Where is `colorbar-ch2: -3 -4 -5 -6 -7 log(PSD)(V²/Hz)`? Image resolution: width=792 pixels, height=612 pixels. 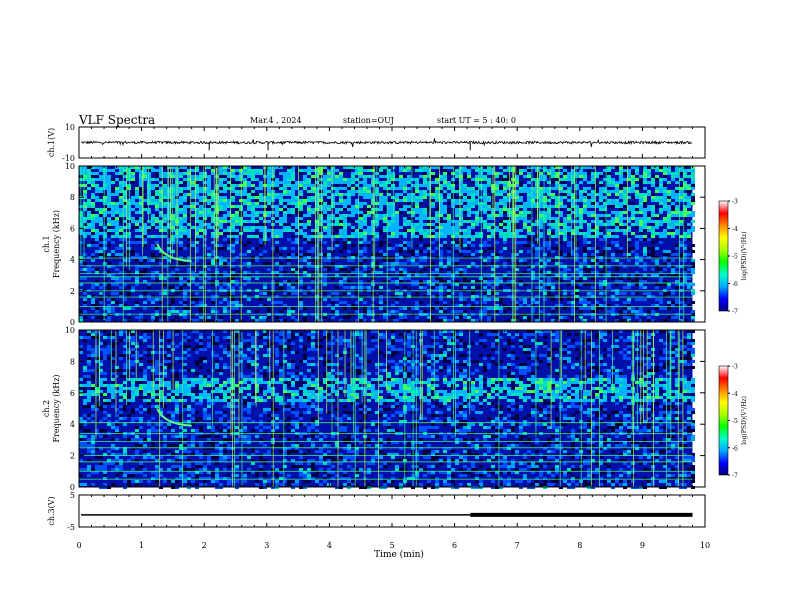 colorbar-ch2: -3 -4 -5 -6 -7 log(PSD)(V²/Hz) is located at coordinates (733, 422).